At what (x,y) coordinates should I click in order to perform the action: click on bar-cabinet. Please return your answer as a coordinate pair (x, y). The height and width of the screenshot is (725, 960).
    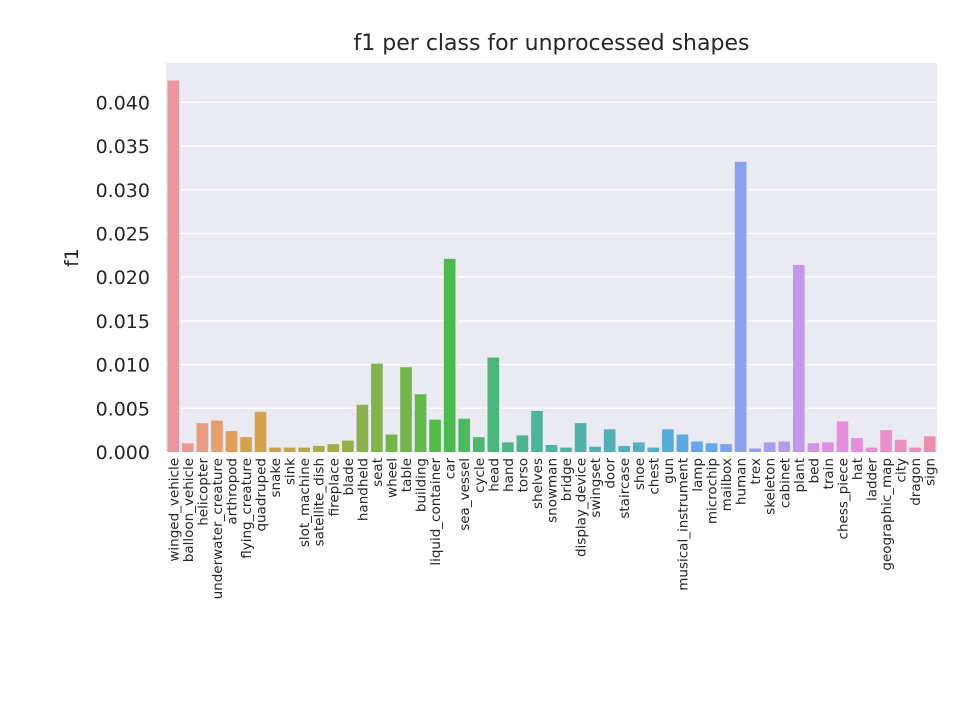
    Looking at the image, I should click on (784, 446).